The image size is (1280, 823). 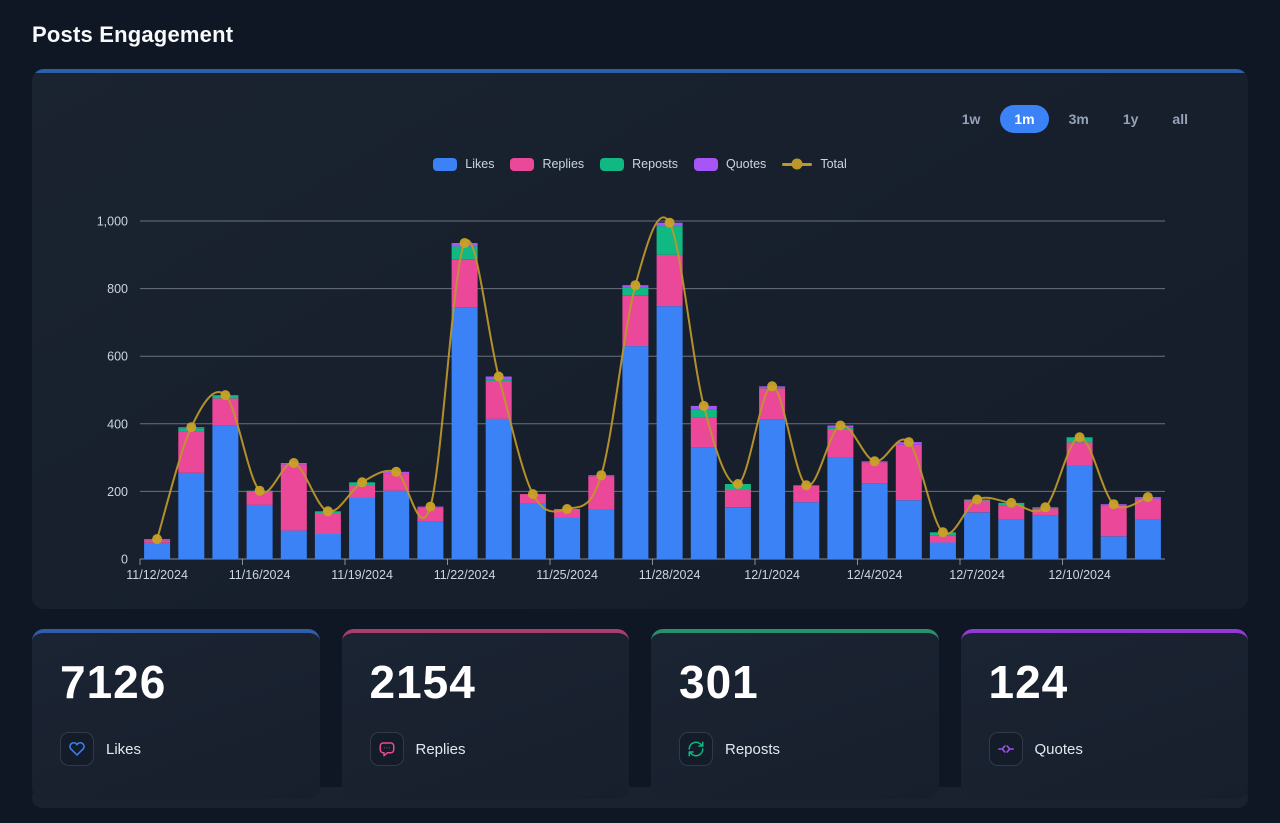 What do you see at coordinates (639, 164) in the screenshot?
I see `legend-item-reposts: Reposts` at bounding box center [639, 164].